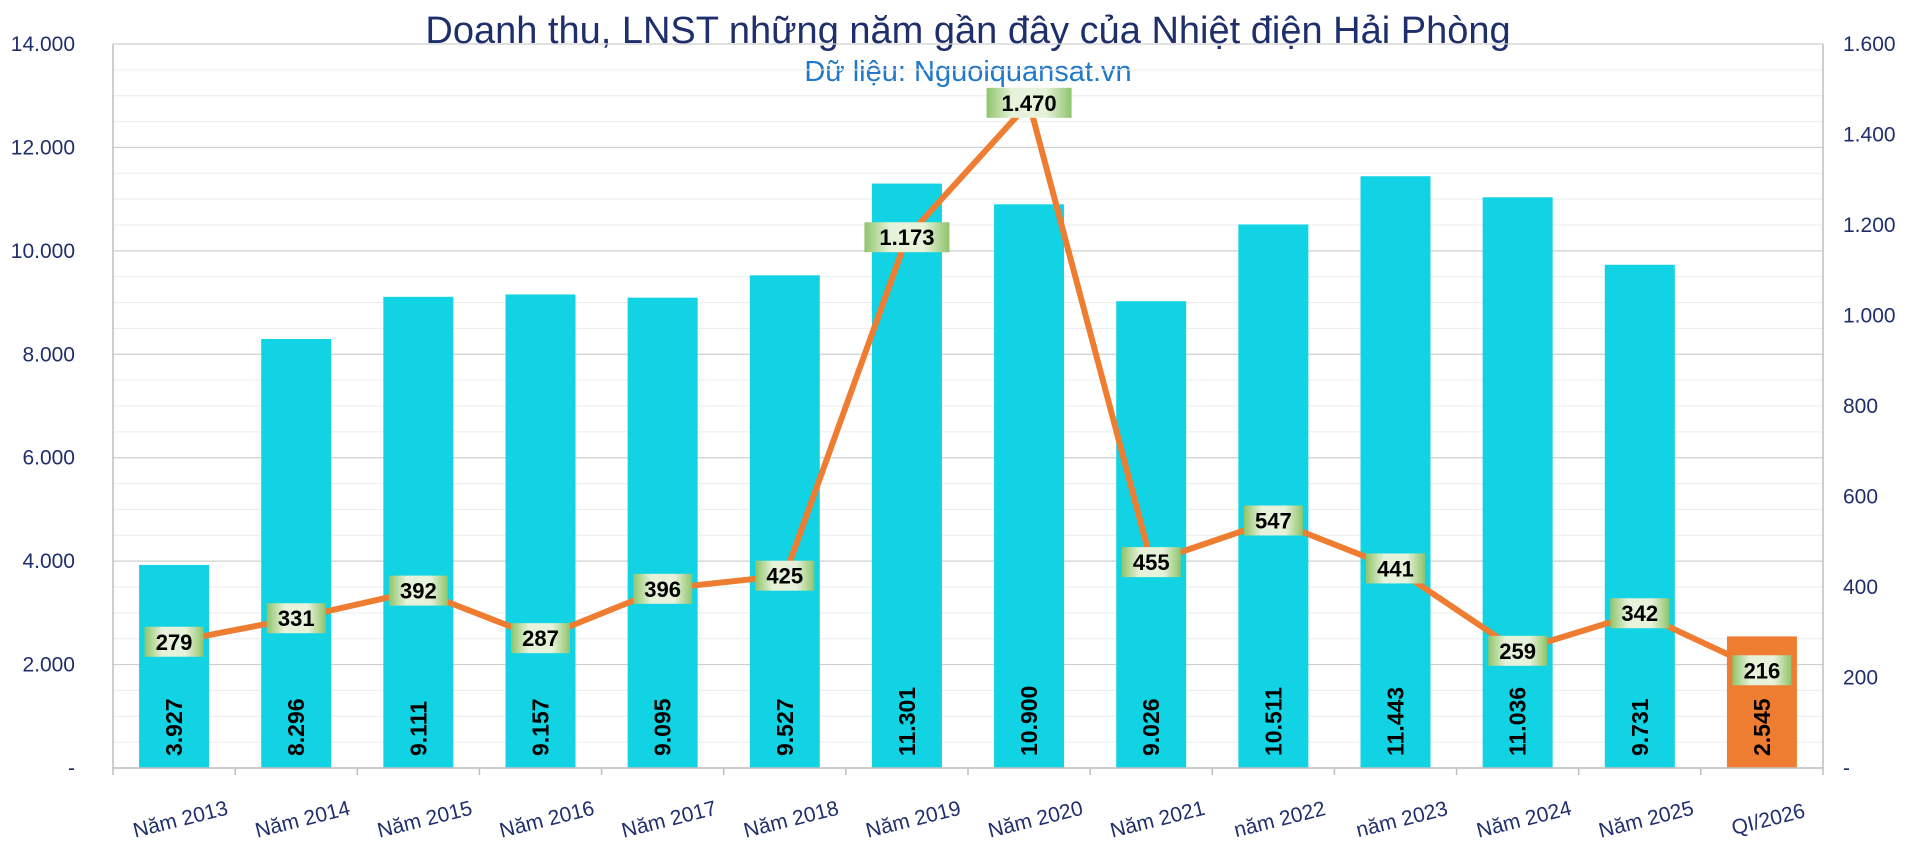 The height and width of the screenshot is (850, 1920). Describe the element at coordinates (418, 728) in the screenshot. I see `bar-value-label: 9.111` at that location.